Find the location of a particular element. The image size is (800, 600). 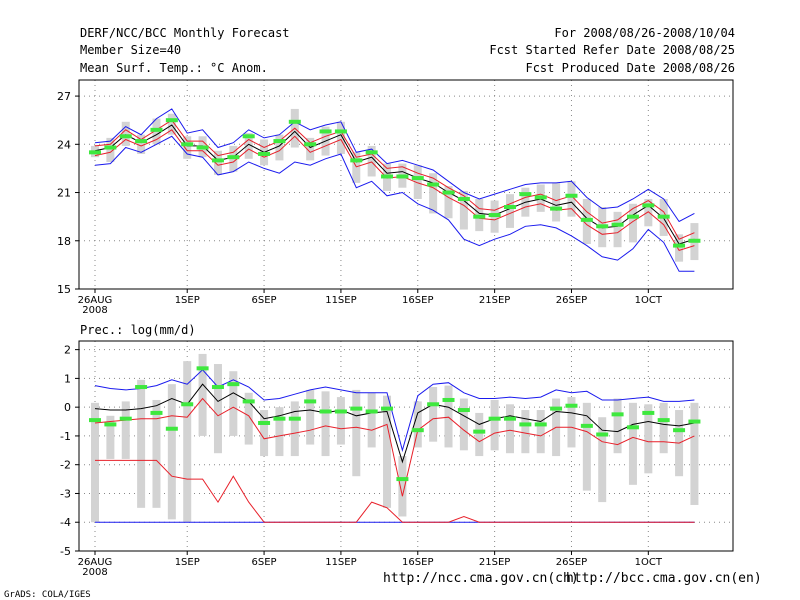

y-tick-label: -1 is located at coordinates (65, 436).